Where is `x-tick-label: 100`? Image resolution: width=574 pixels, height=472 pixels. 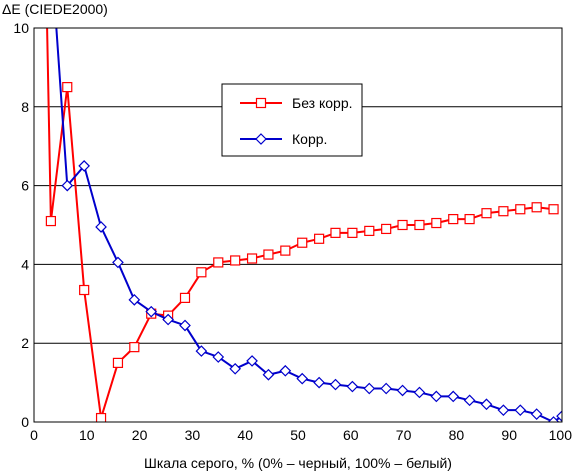
x-tick-label: 100 is located at coordinates (561, 435).